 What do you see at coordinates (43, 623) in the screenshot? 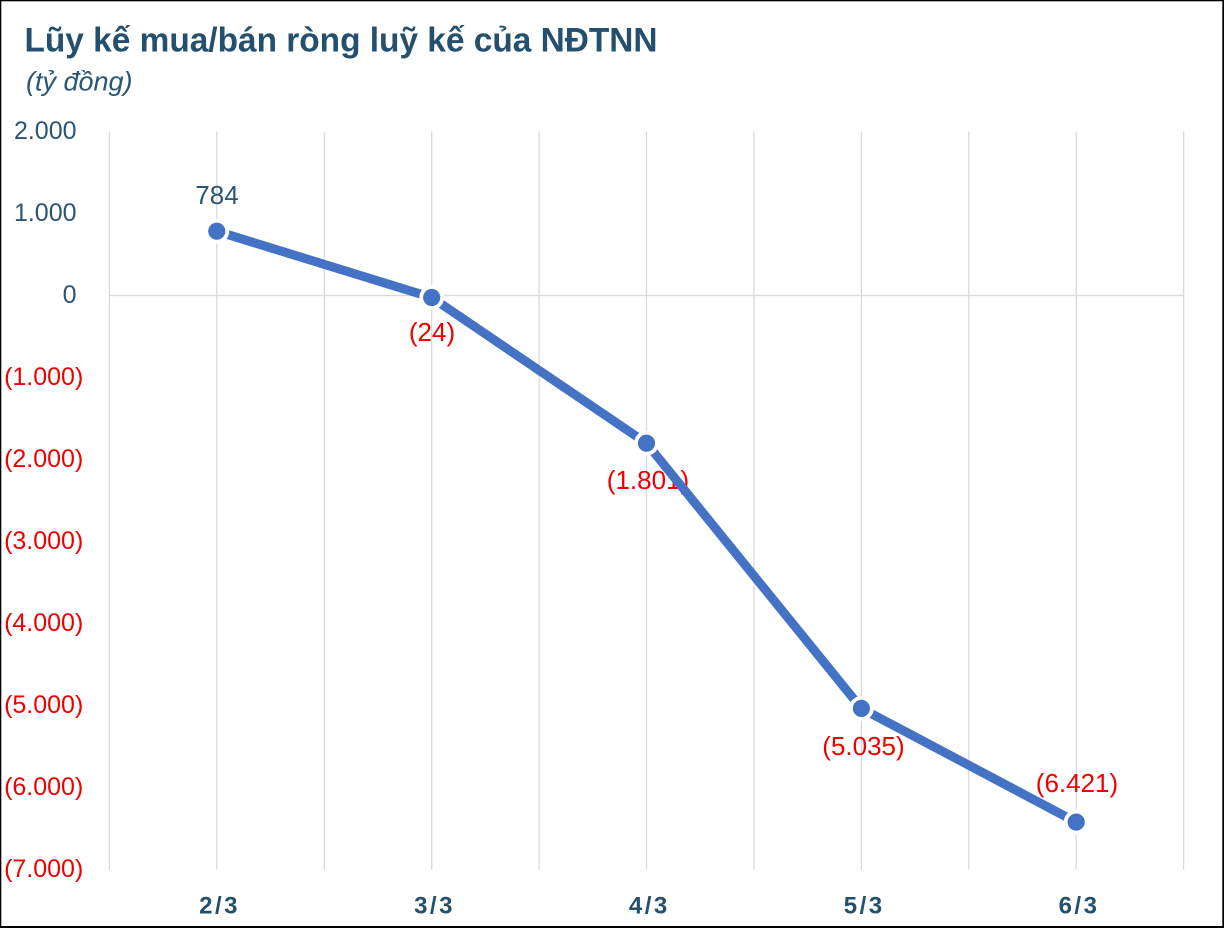
I see `svg-text: (4.000)` at bounding box center [43, 623].